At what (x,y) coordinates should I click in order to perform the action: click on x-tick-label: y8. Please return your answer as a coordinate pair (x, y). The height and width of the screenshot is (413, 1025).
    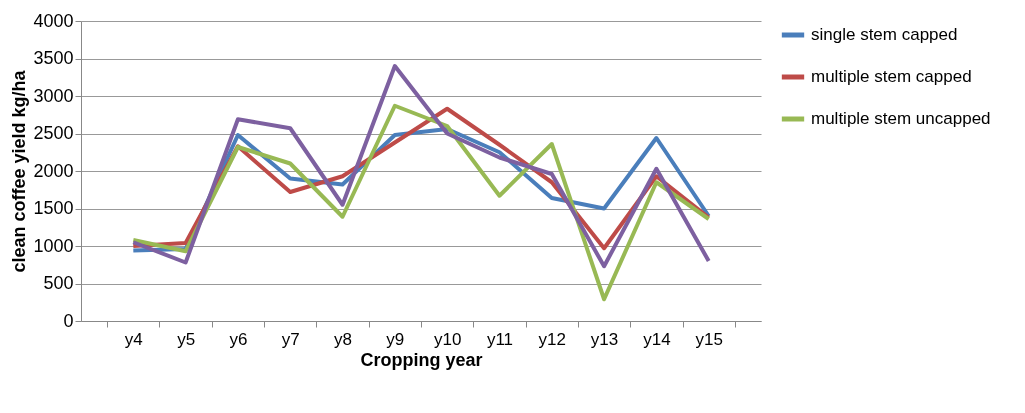
    Looking at the image, I should click on (343, 339).